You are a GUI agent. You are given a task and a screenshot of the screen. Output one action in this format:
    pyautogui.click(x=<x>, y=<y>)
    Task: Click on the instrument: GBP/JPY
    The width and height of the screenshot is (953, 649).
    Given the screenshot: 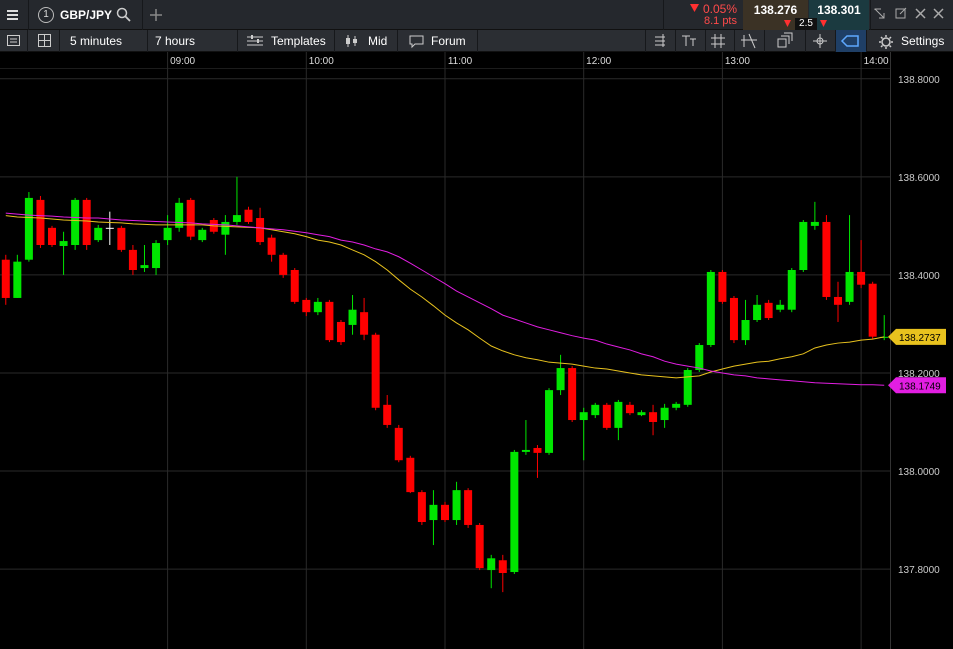 What is the action you would take?
    pyautogui.click(x=86, y=15)
    